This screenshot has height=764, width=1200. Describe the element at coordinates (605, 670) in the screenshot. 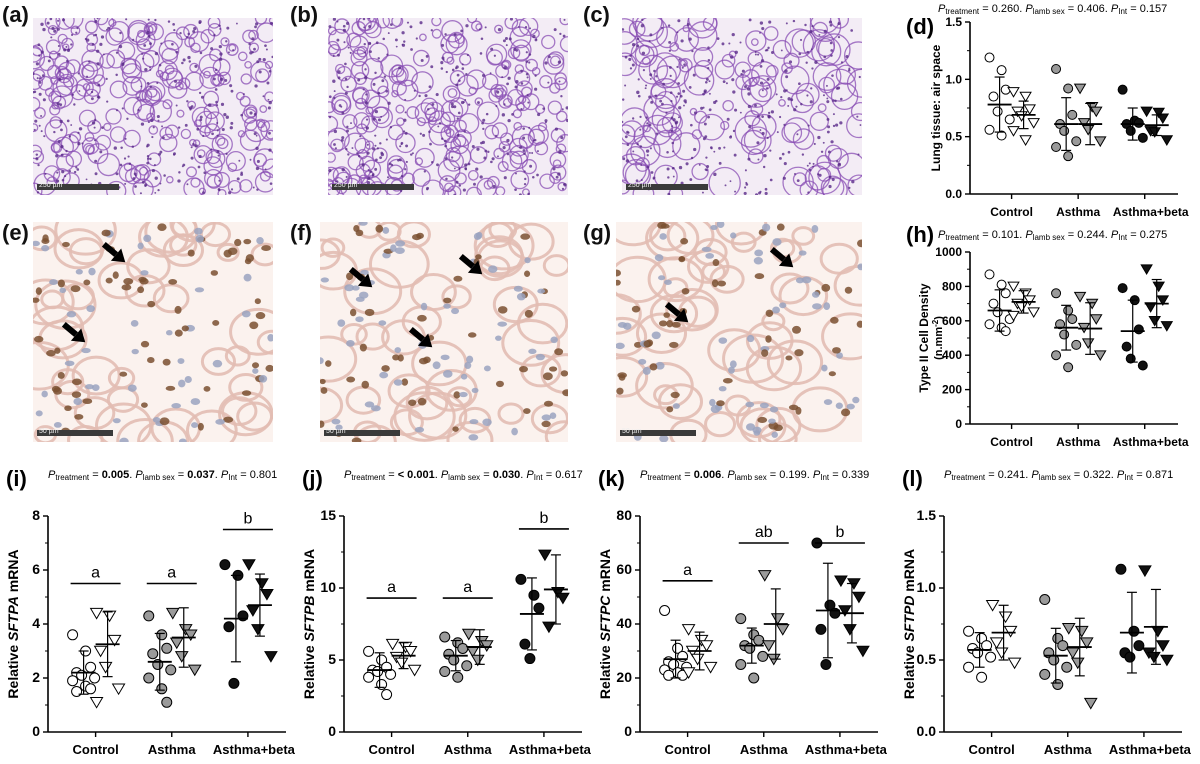

I see `y-label-part: Relative` at that location.